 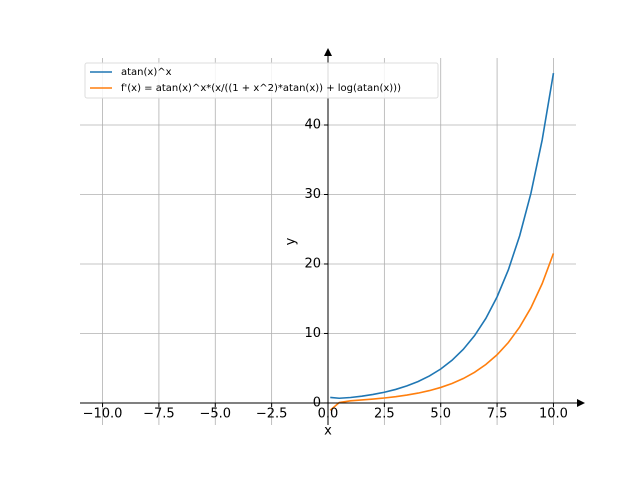 What do you see at coordinates (553, 413) in the screenshot?
I see `x-tick-label: 10.0` at bounding box center [553, 413].